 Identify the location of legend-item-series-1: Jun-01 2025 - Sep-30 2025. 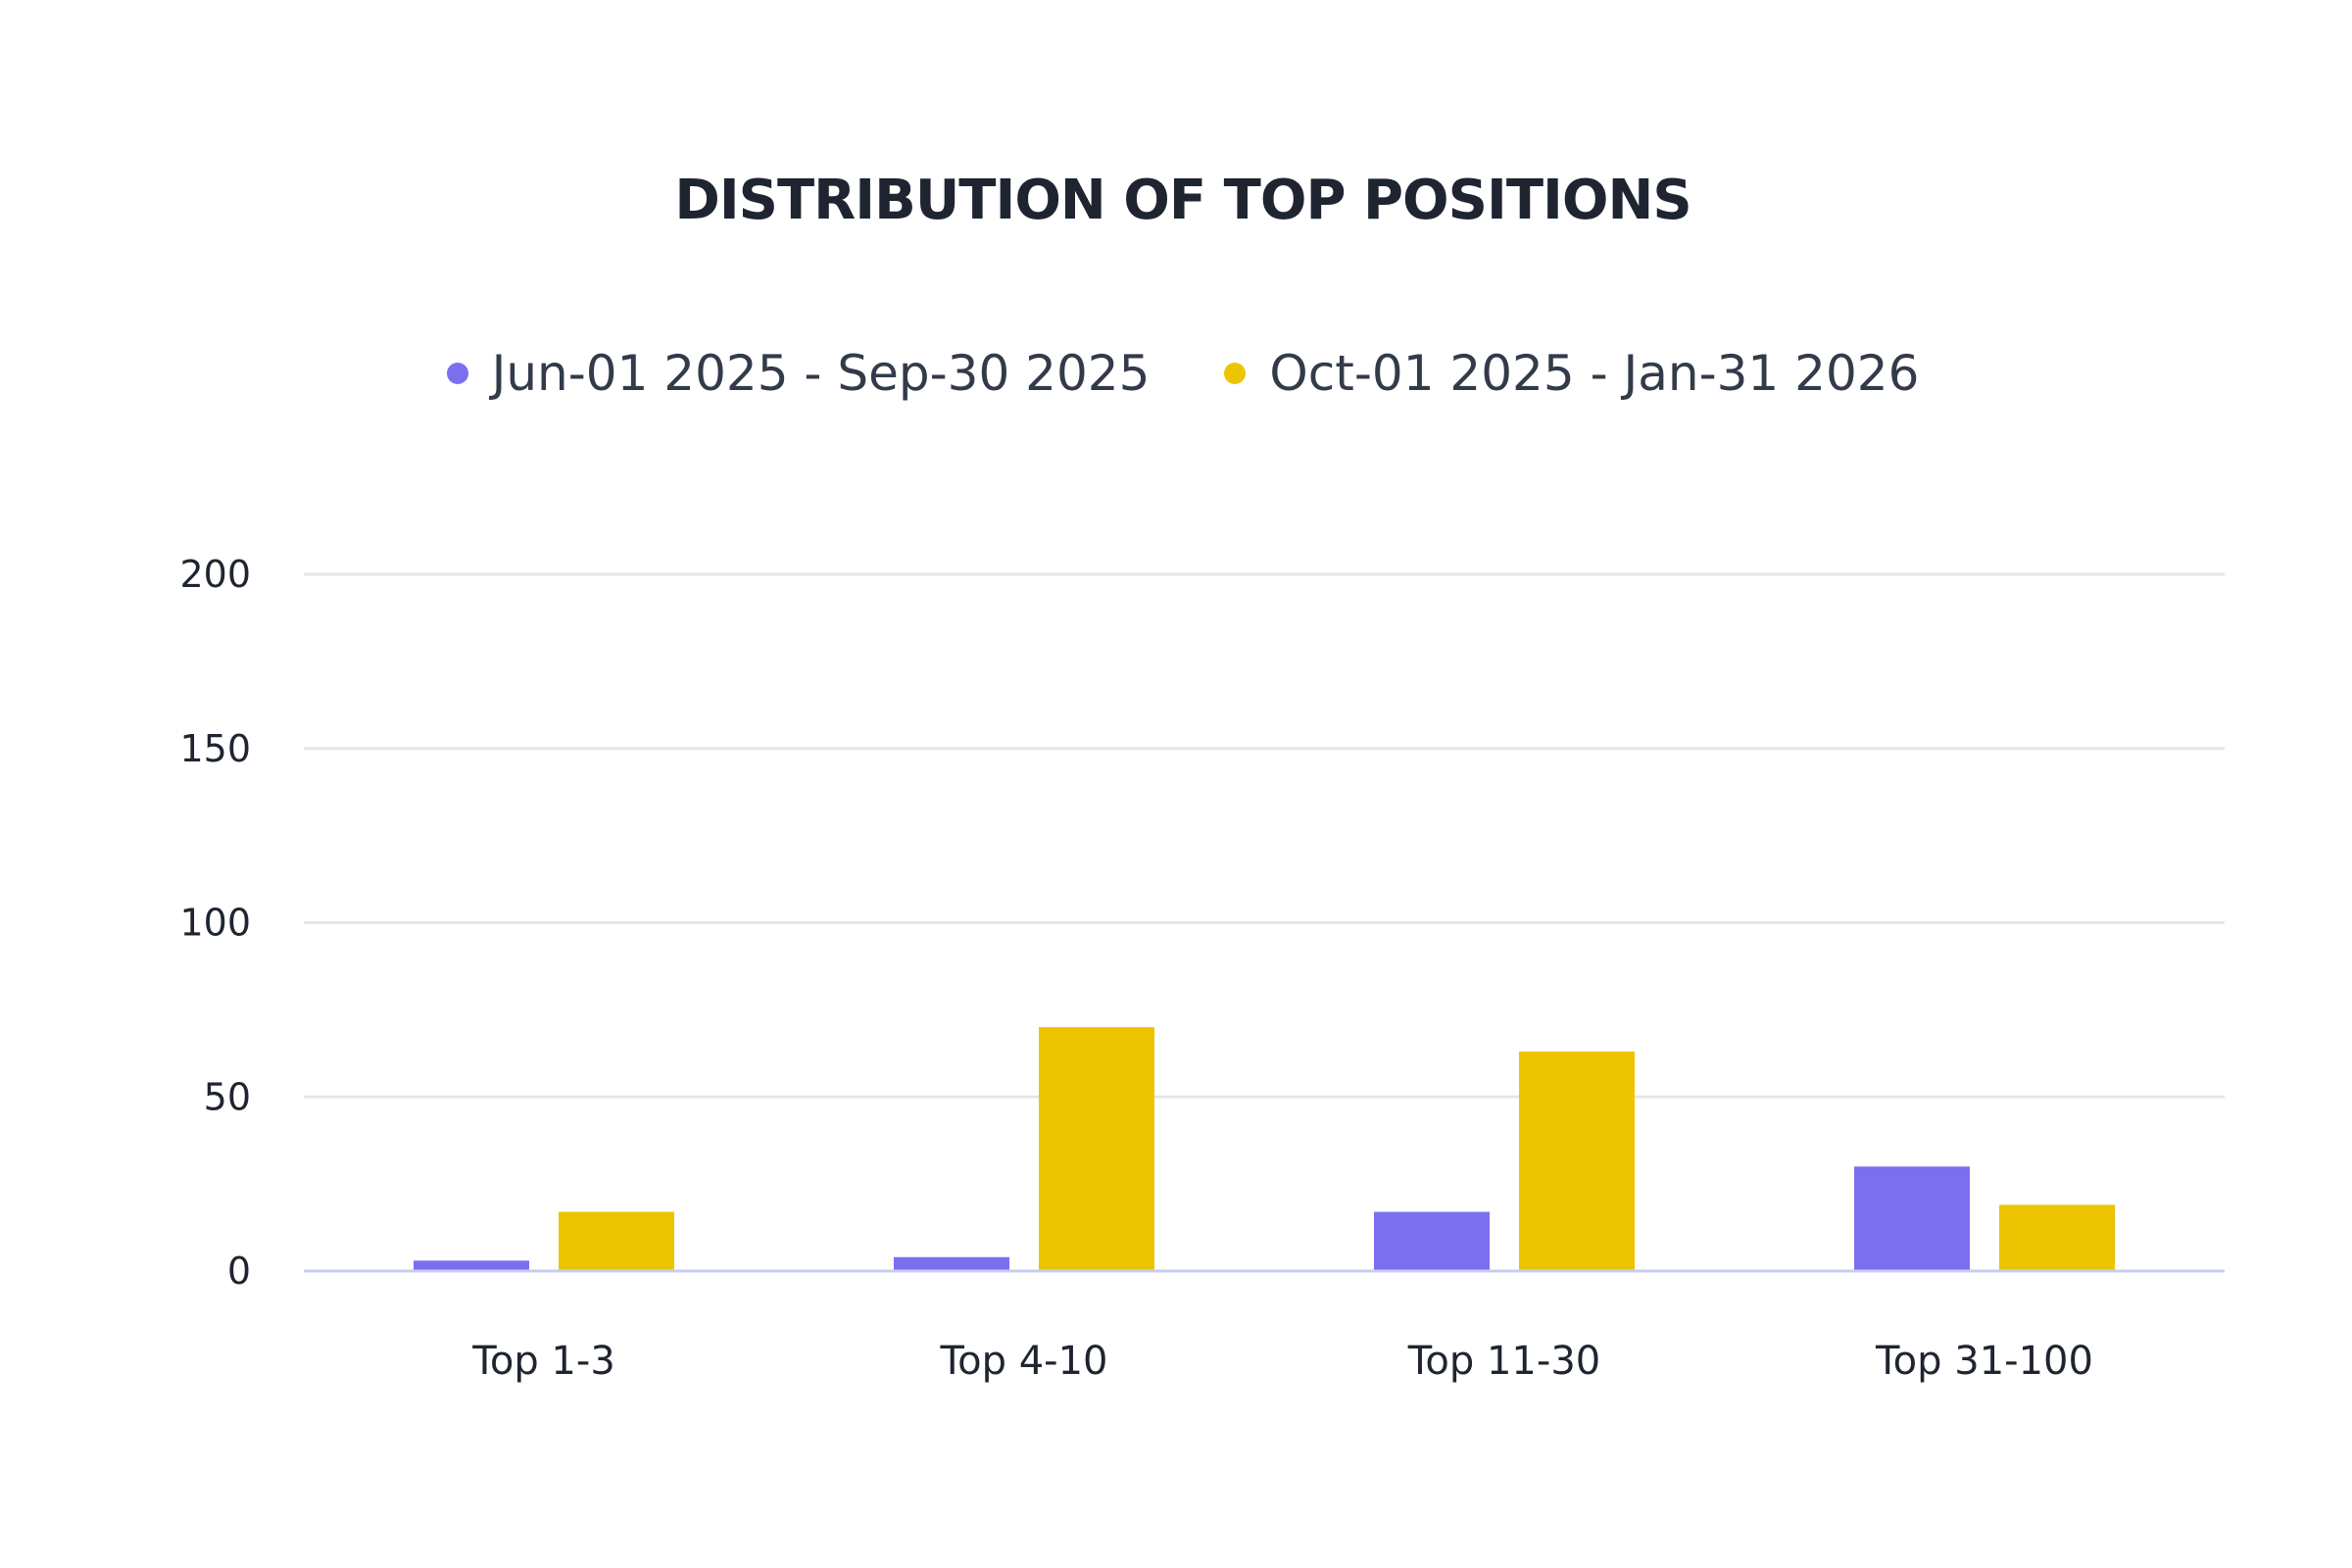
(798, 373).